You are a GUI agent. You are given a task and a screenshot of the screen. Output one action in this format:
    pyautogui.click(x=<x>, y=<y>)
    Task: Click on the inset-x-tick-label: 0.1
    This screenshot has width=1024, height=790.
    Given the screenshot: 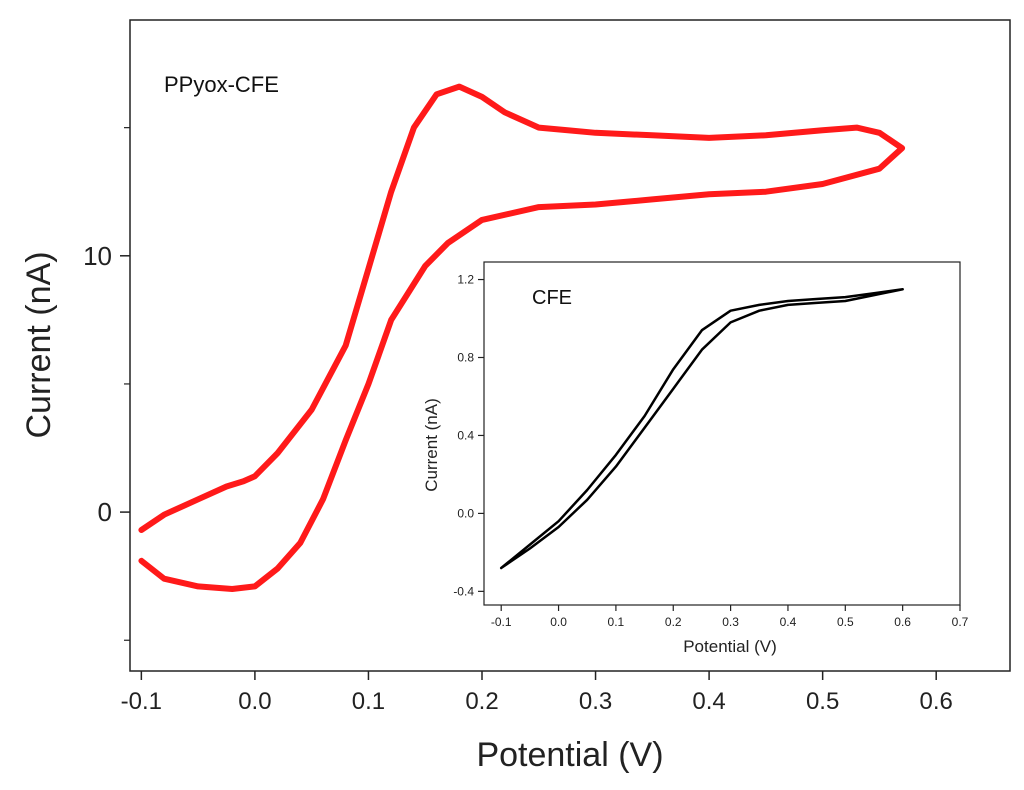 What is the action you would take?
    pyautogui.click(x=616, y=622)
    